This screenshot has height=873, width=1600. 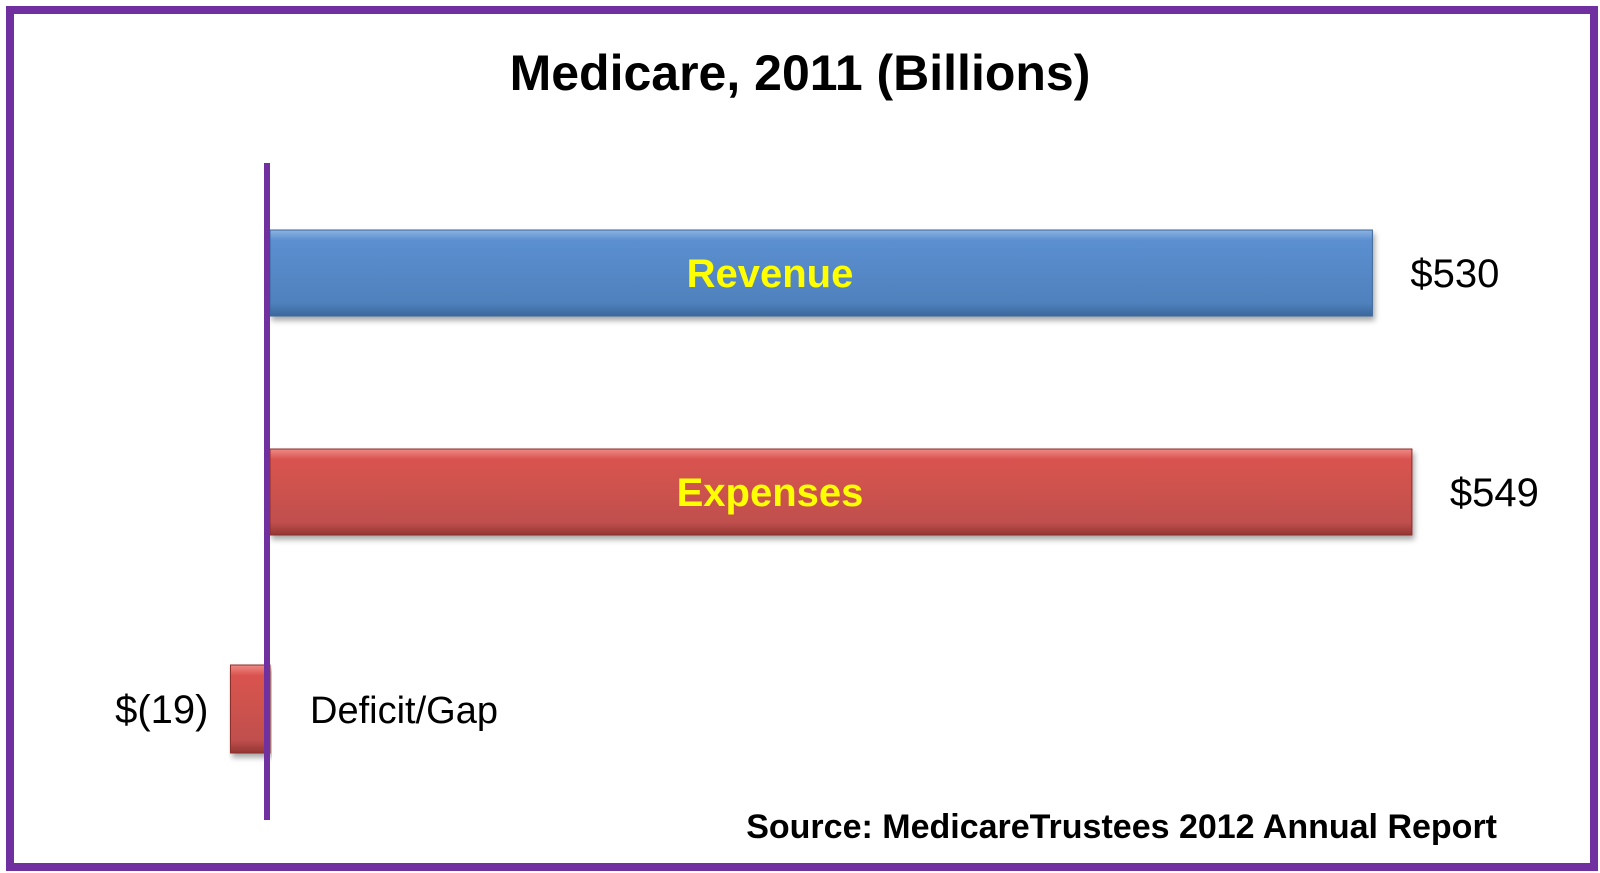 I want to click on category-label-expenses: Expenses, so click(x=770, y=493).